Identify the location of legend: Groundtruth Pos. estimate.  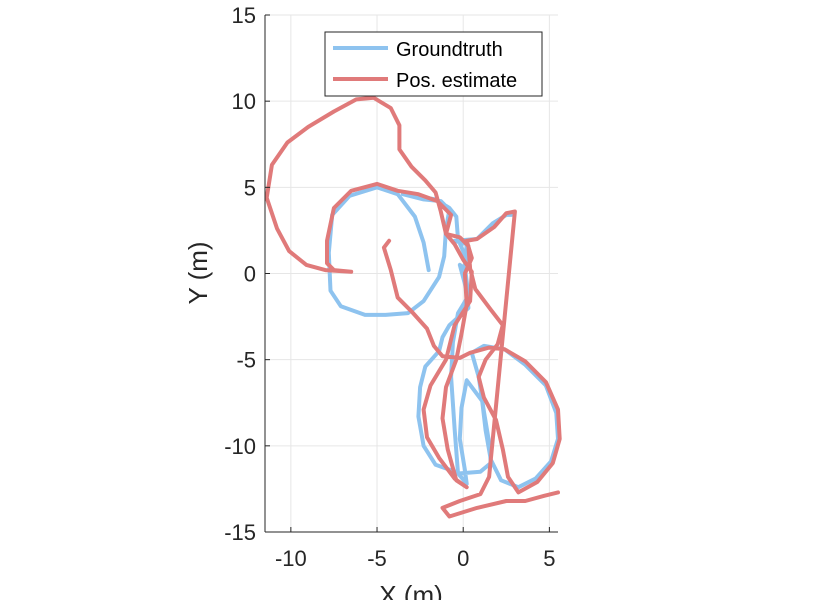
(433, 64).